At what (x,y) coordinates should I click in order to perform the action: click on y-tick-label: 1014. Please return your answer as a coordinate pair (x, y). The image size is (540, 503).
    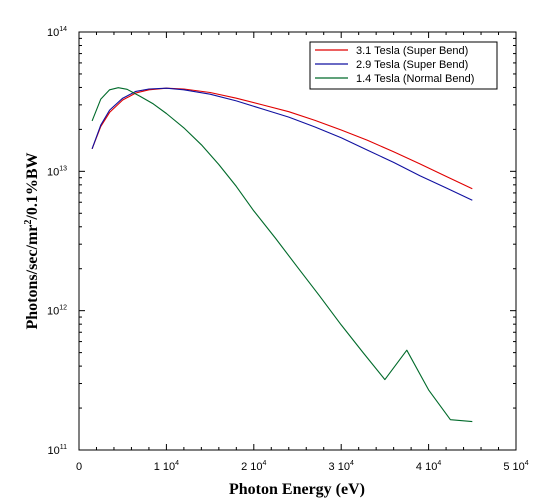
    Looking at the image, I should click on (57, 32).